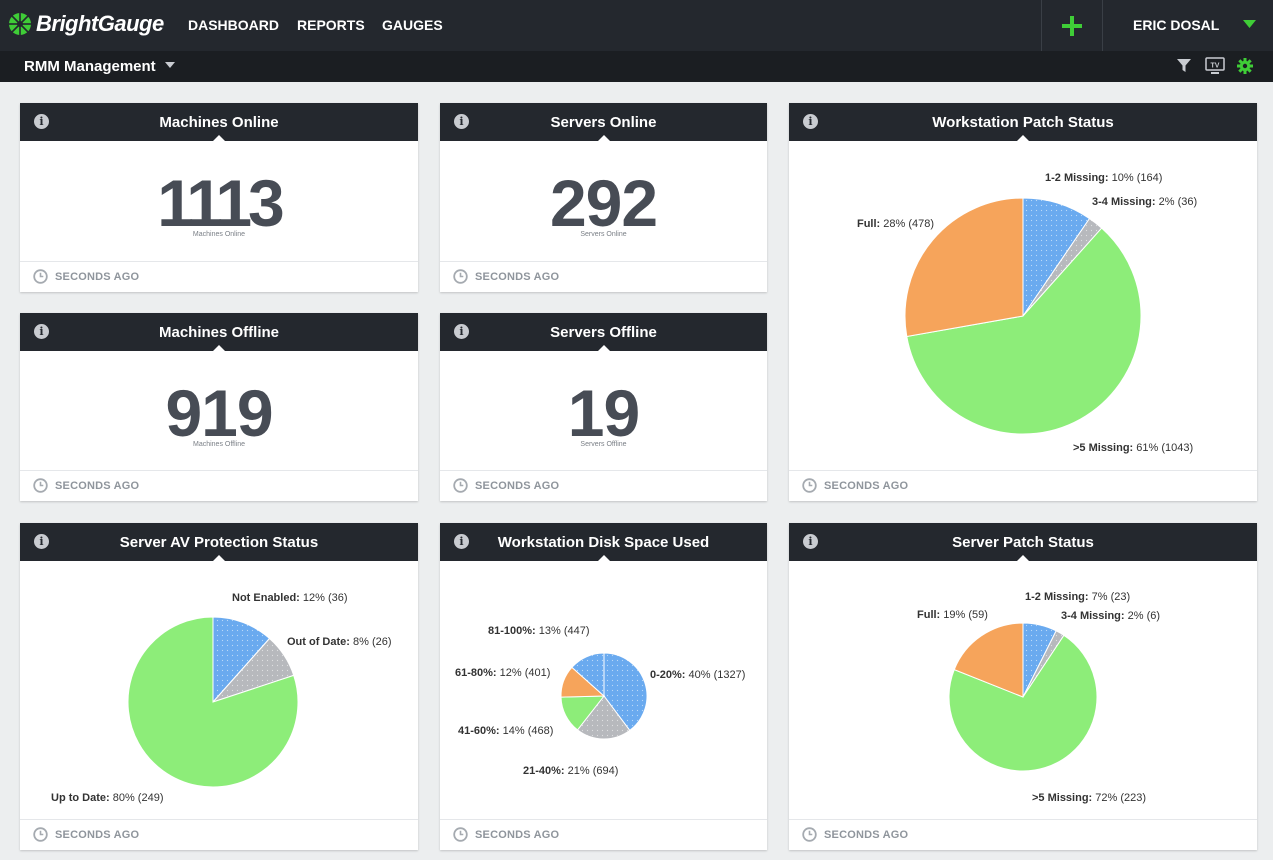 This screenshot has height=860, width=1273. What do you see at coordinates (1110, 616) in the screenshot?
I see `pie-slice-label: 3-4 Missing: 2% (6)` at bounding box center [1110, 616].